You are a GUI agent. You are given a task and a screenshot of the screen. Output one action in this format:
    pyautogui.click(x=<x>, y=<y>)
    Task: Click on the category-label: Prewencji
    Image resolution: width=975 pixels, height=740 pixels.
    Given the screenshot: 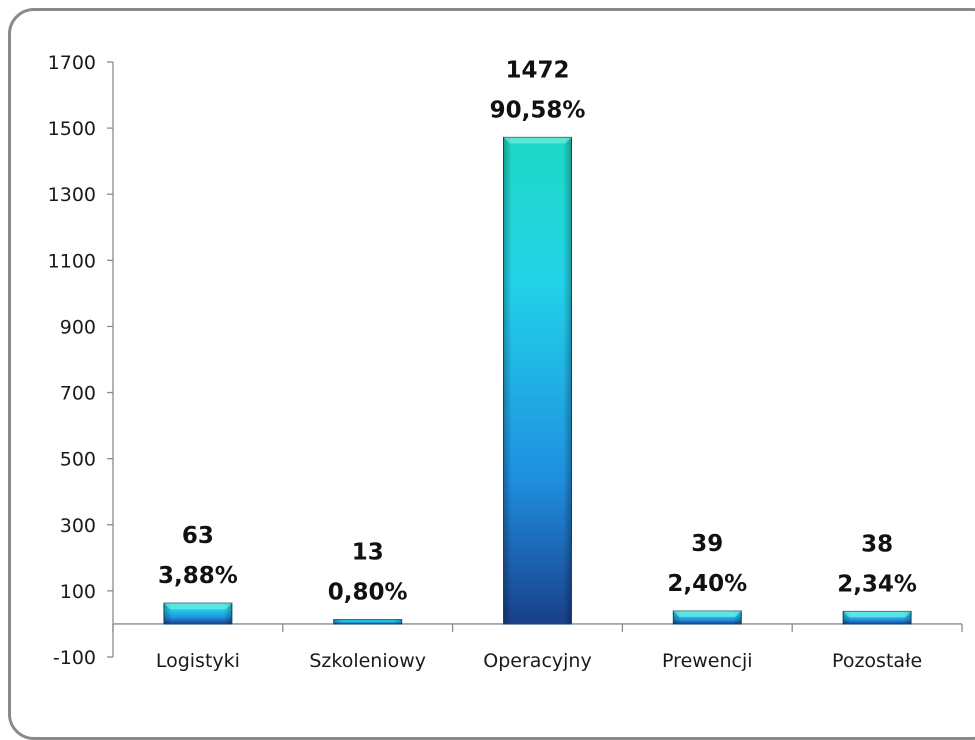 What is the action you would take?
    pyautogui.click(x=707, y=661)
    